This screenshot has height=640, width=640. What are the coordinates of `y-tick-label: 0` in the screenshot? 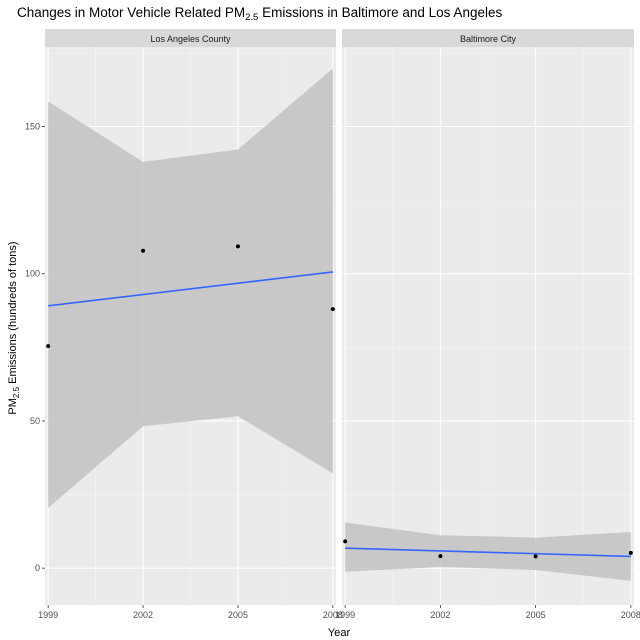 It's located at (37, 568).